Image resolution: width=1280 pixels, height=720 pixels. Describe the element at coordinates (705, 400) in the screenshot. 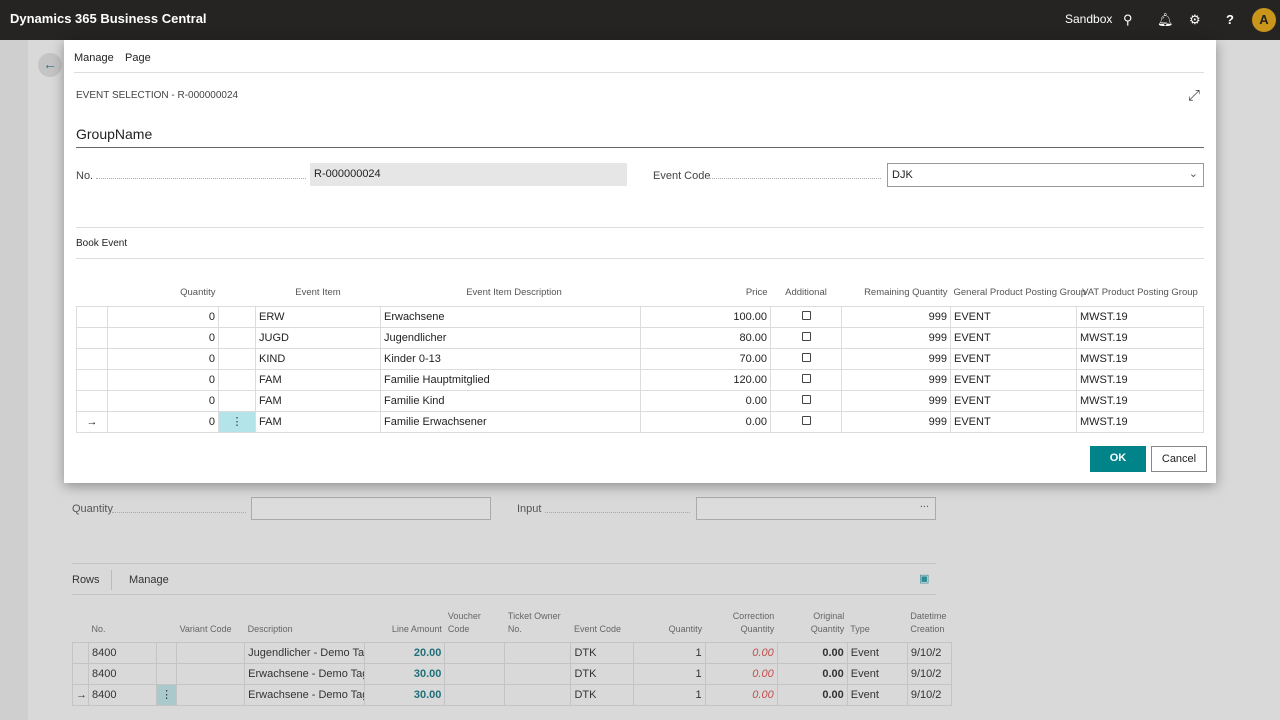

I see `price-cell: 0.00` at that location.